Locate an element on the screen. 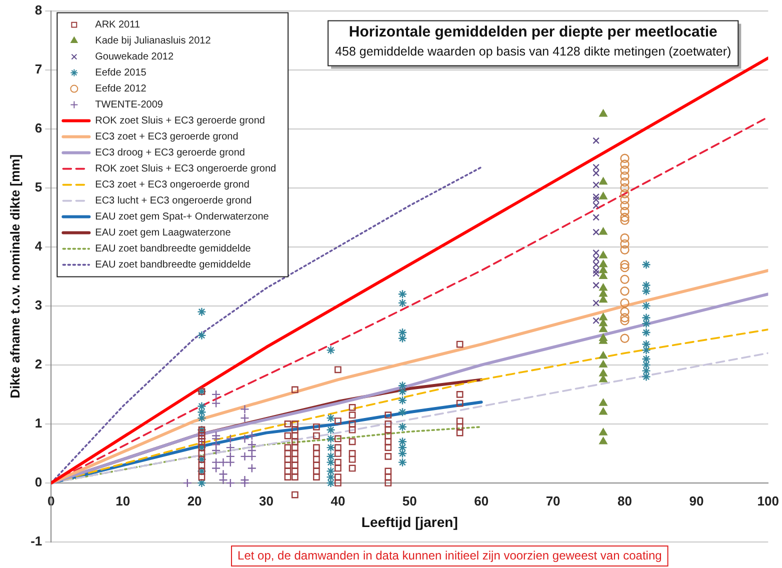 The image size is (782, 568). legend-label: TWENTE-2009 is located at coordinates (129, 105).